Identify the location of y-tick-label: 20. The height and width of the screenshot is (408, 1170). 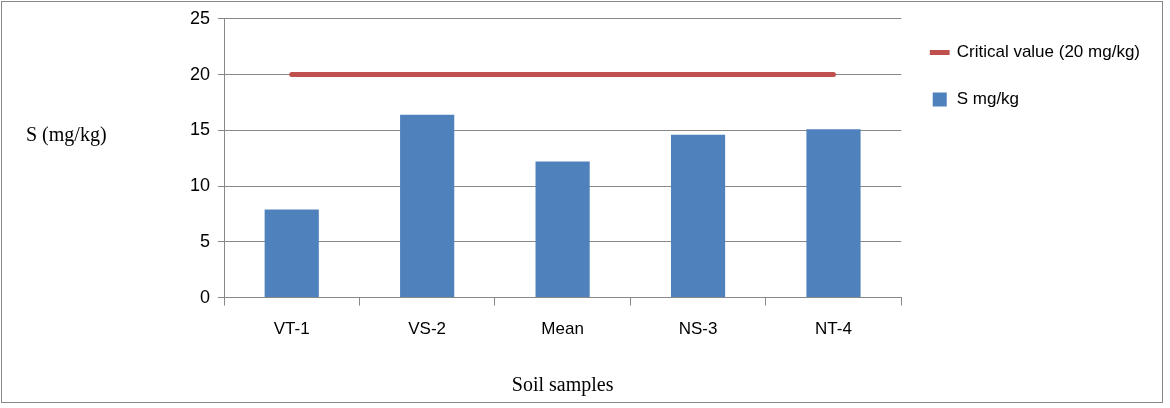
(199, 73).